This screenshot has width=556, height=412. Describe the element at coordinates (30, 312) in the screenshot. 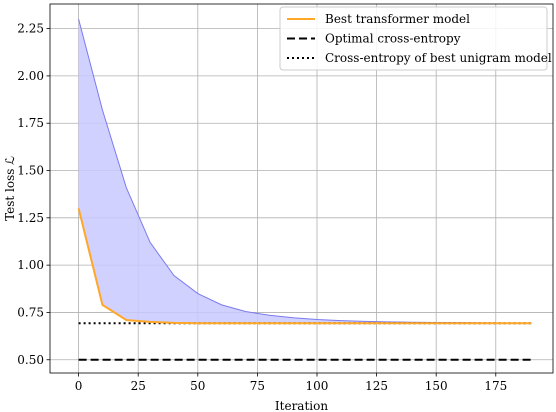

I see `y-tick-label: 0.75` at that location.